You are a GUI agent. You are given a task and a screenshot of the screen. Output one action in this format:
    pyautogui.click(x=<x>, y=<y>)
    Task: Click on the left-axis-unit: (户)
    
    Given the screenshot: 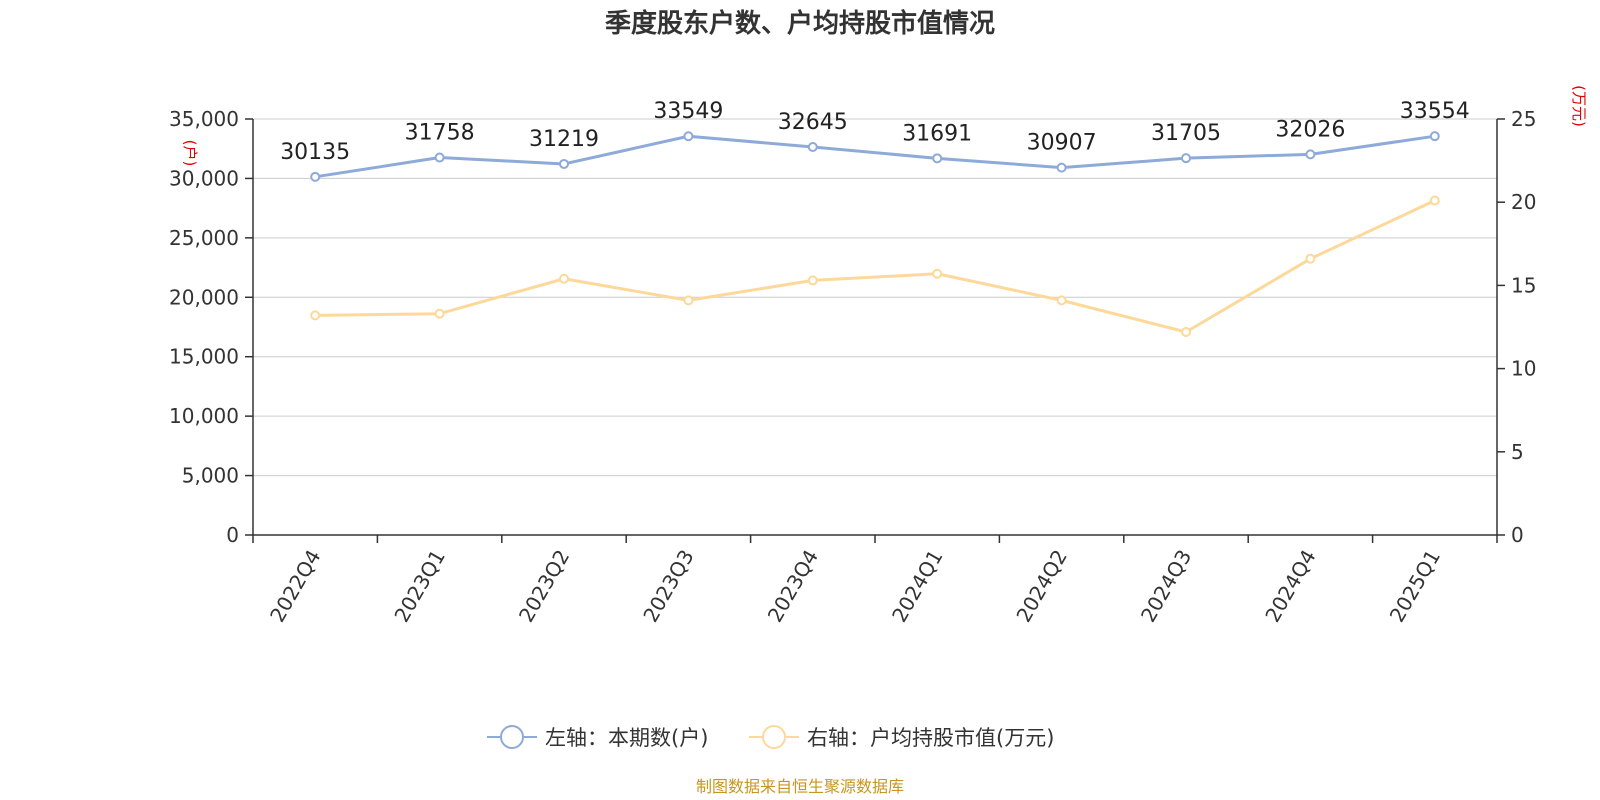 What is the action you would take?
    pyautogui.click(x=190, y=153)
    